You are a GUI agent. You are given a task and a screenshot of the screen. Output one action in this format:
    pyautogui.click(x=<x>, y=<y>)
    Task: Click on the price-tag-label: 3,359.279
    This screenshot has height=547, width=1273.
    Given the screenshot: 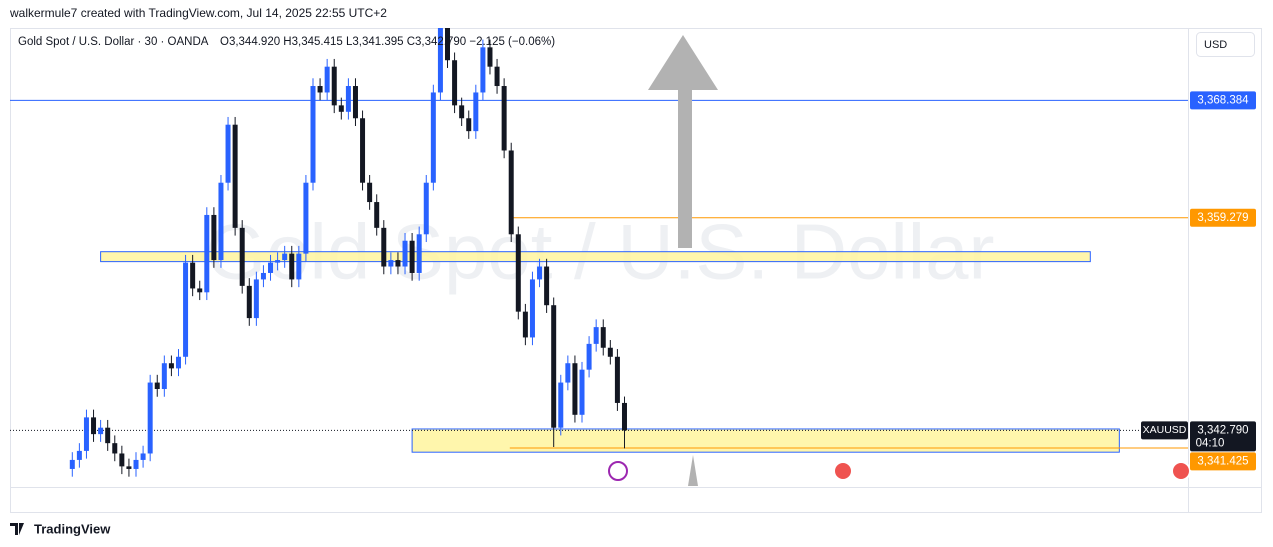 What is the action you would take?
    pyautogui.click(x=1222, y=218)
    